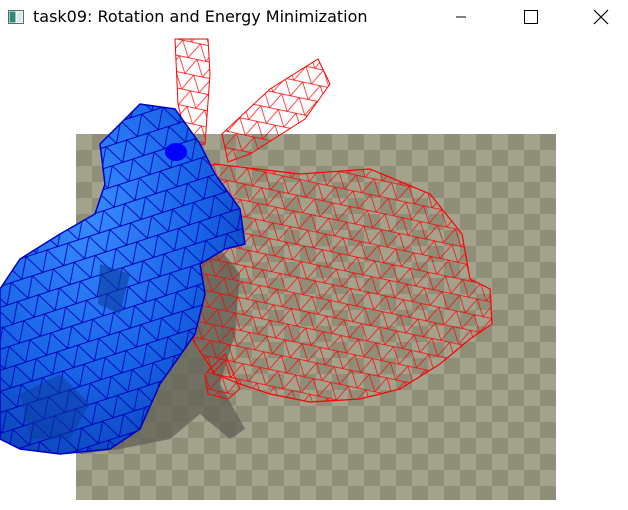 This screenshot has width=628, height=510. Describe the element at coordinates (16, 16) in the screenshot. I see `app-window-icon` at that location.